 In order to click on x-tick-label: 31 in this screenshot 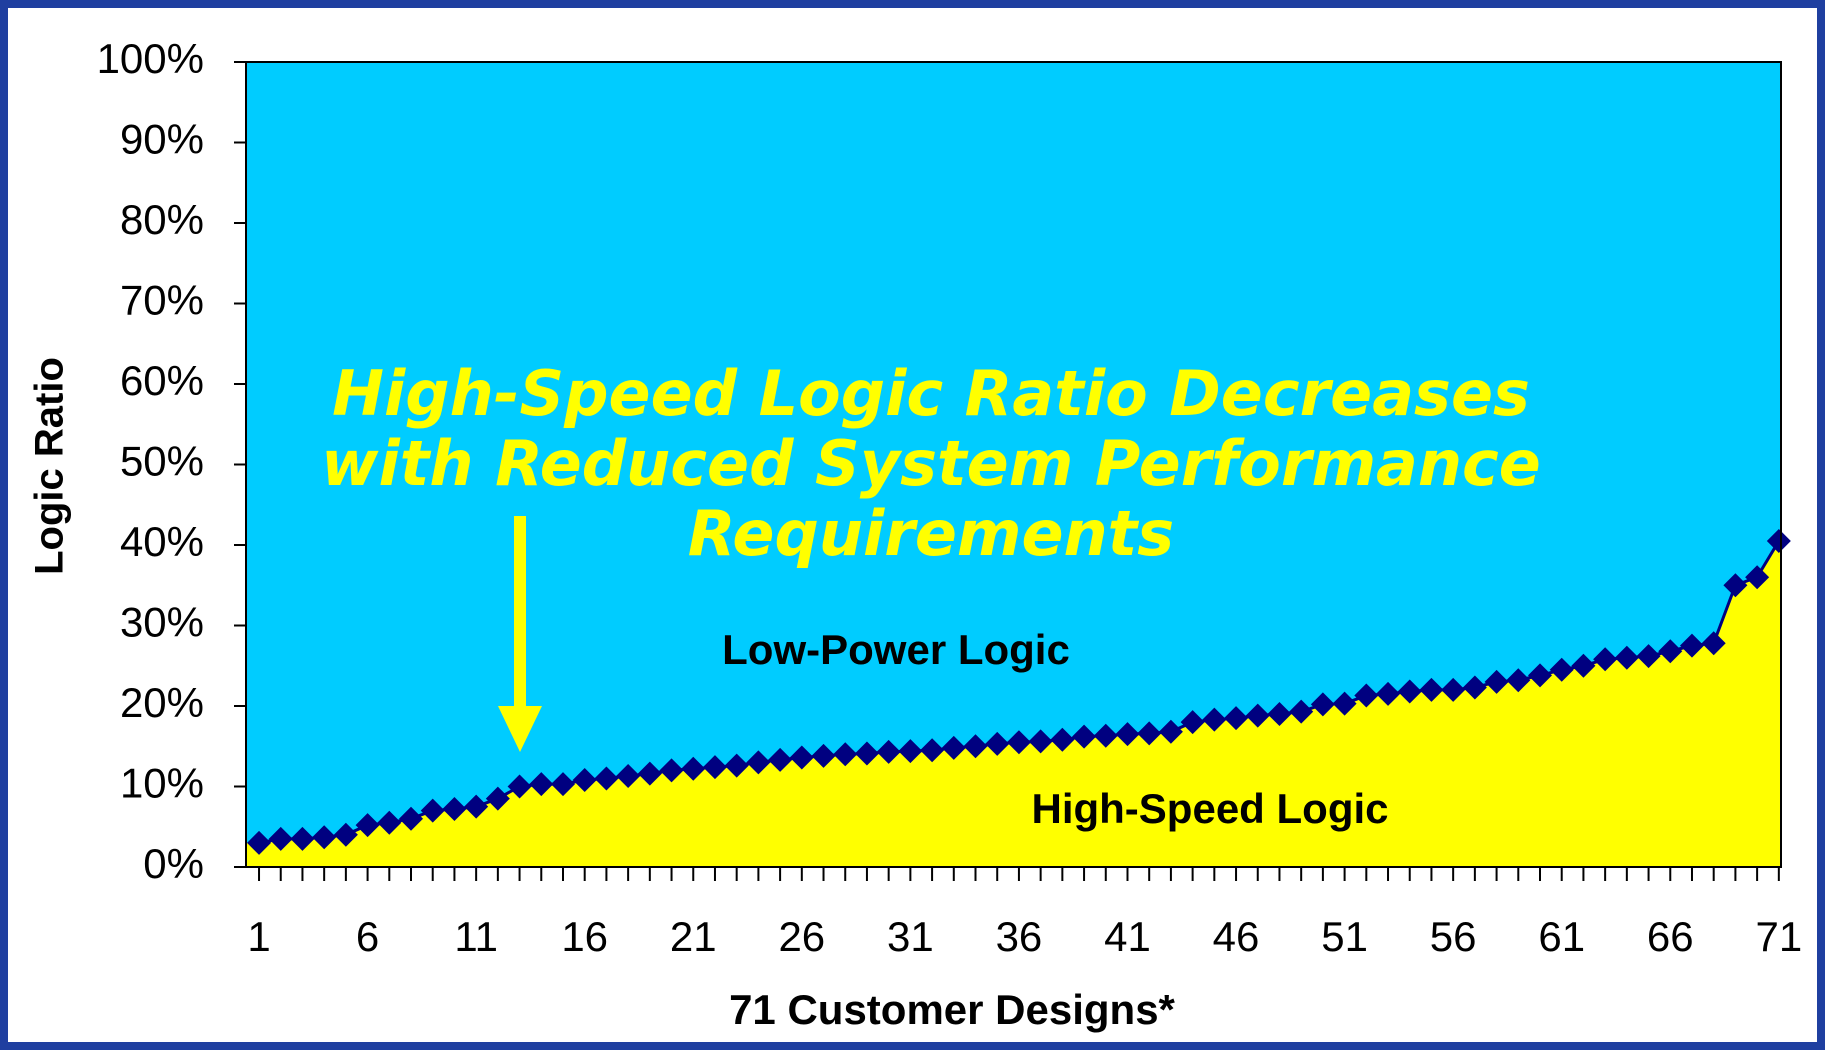, I will do `click(910, 936)`.